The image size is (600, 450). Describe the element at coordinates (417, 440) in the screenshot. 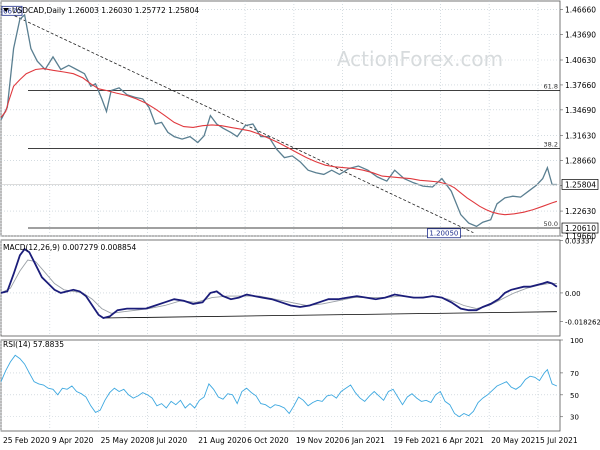

I see `x-tick-label: 19 Feb 2021` at that location.